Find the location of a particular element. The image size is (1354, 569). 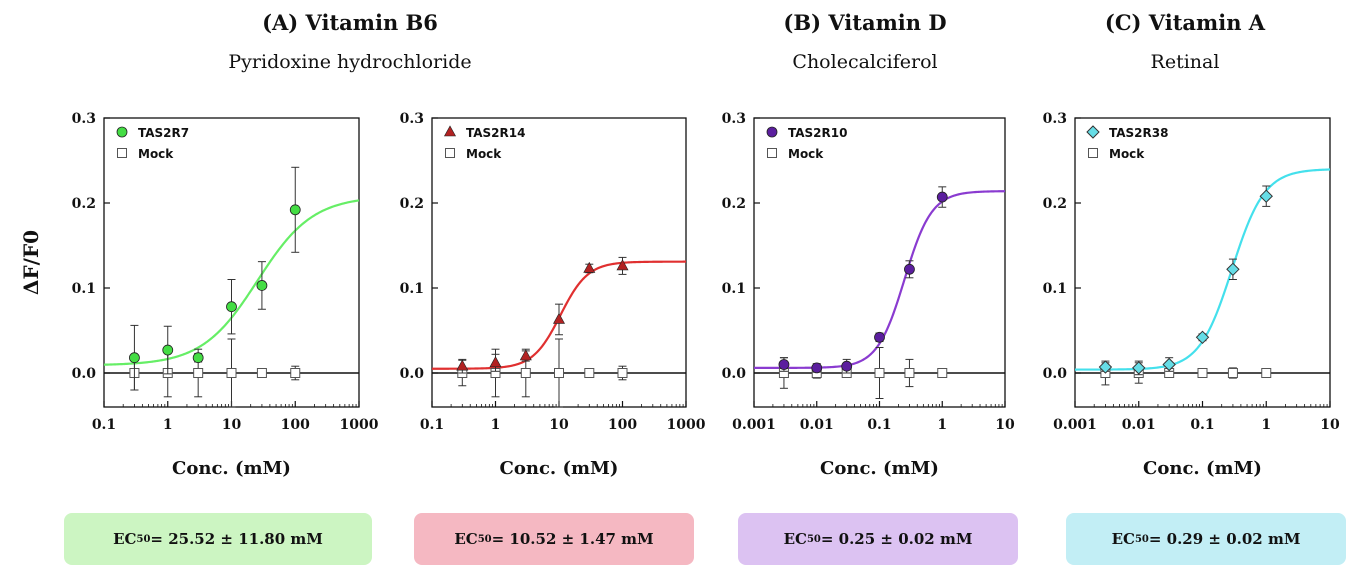

header-b: (B) Vitamin D Cholecalciferol is located at coordinates (865, 41).